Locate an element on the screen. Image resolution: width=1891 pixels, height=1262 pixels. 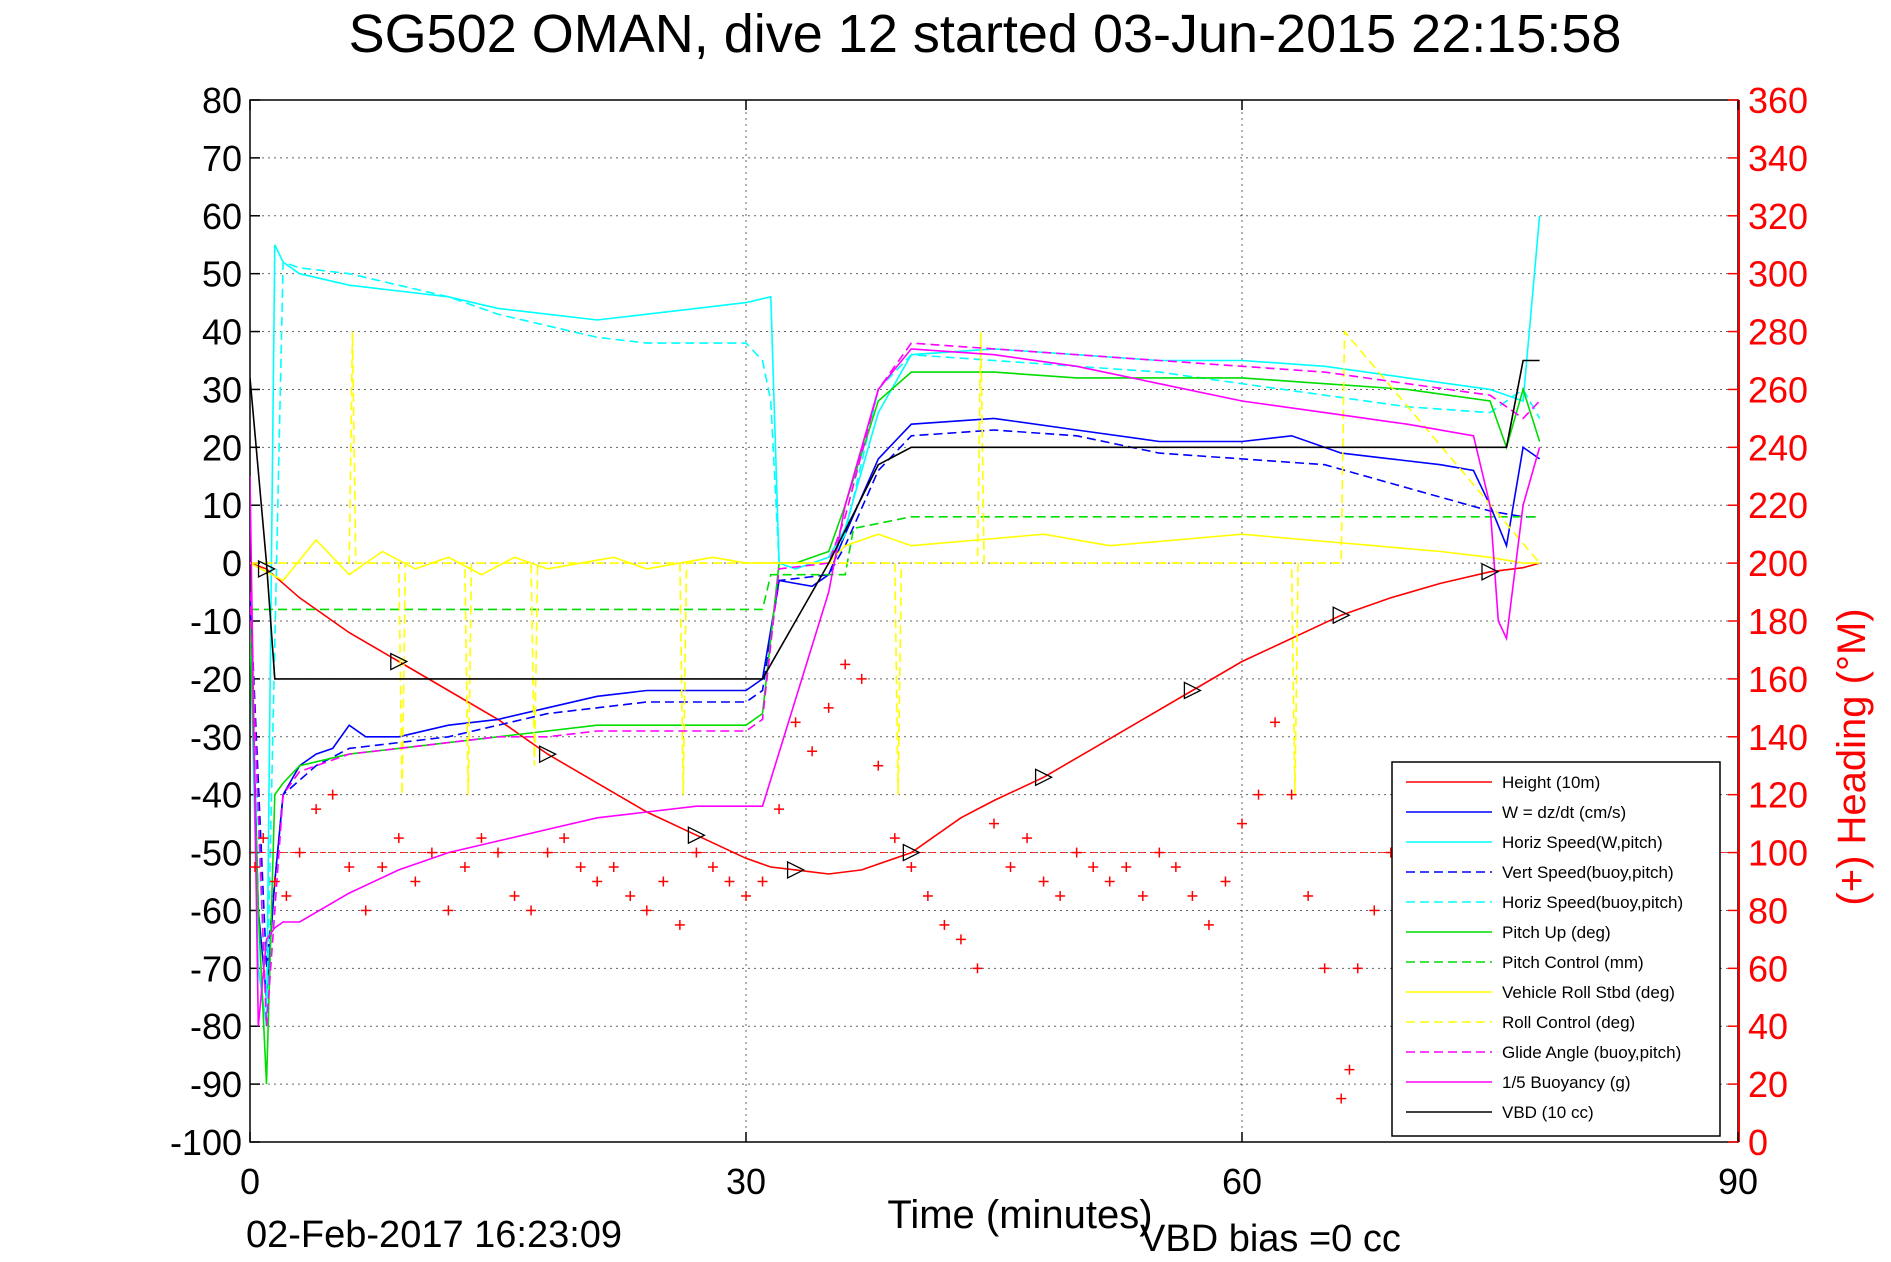
x-tick-label: 0 is located at coordinates (250, 1181).